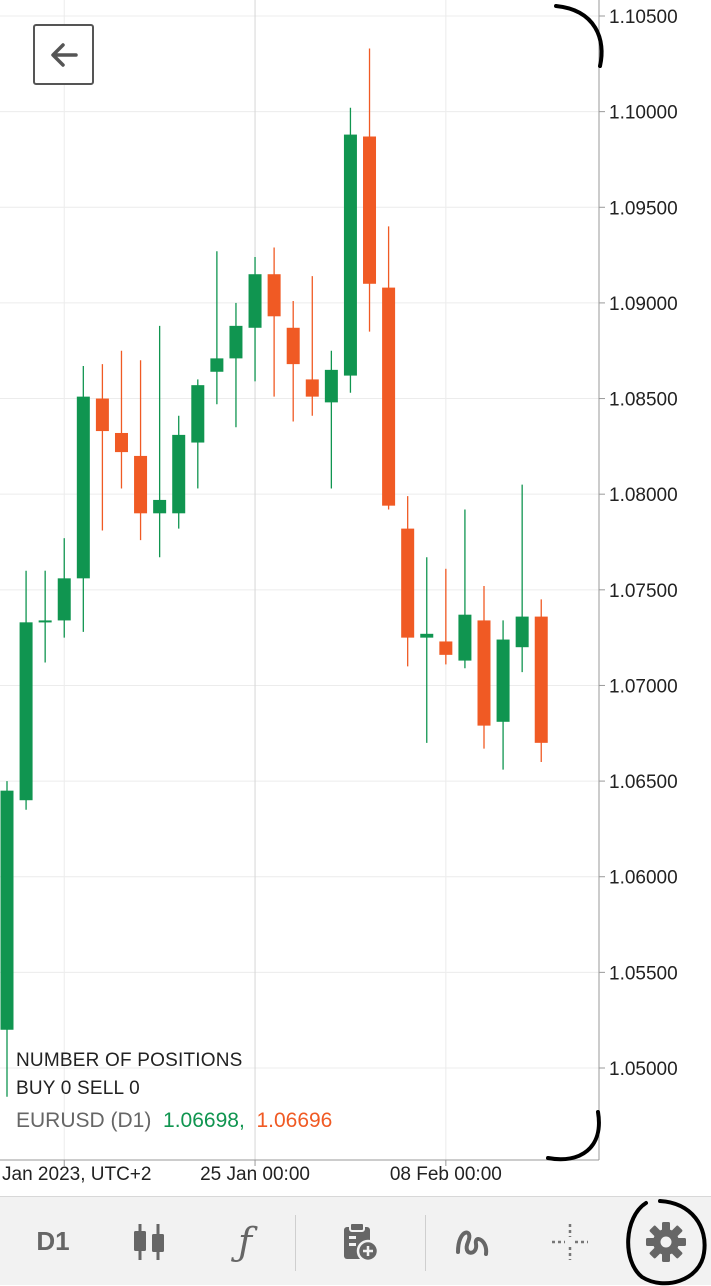  I want to click on symbol-quote-line: EURUSD (D1) 1.06698, 1.06696, so click(174, 1120).